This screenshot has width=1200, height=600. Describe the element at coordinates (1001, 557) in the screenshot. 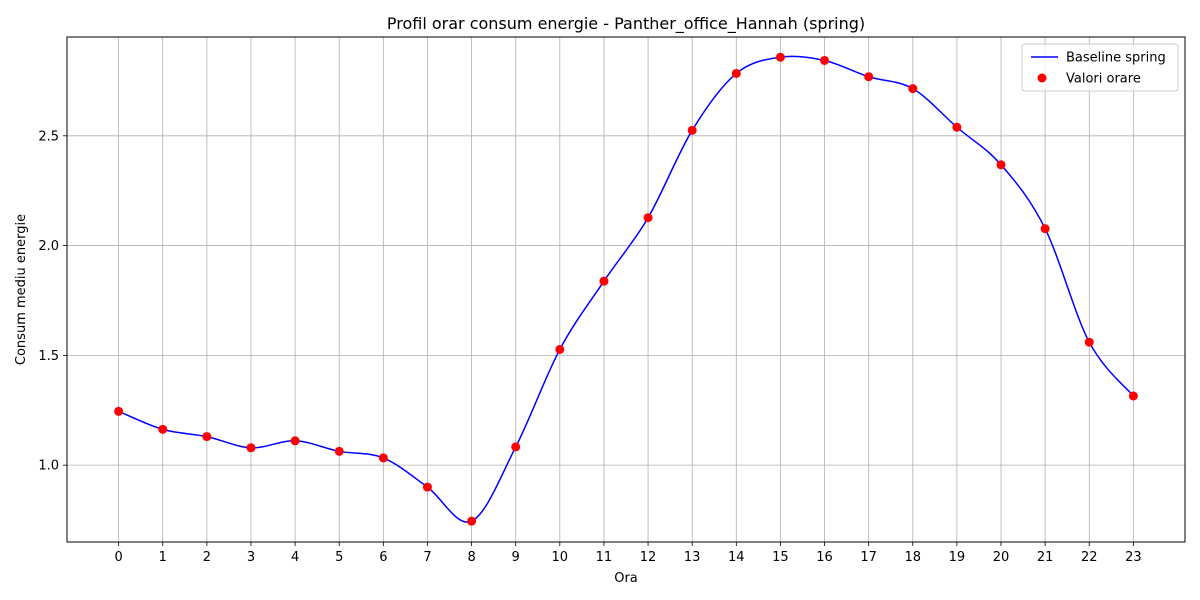

I see `x-tick-label: 20` at that location.